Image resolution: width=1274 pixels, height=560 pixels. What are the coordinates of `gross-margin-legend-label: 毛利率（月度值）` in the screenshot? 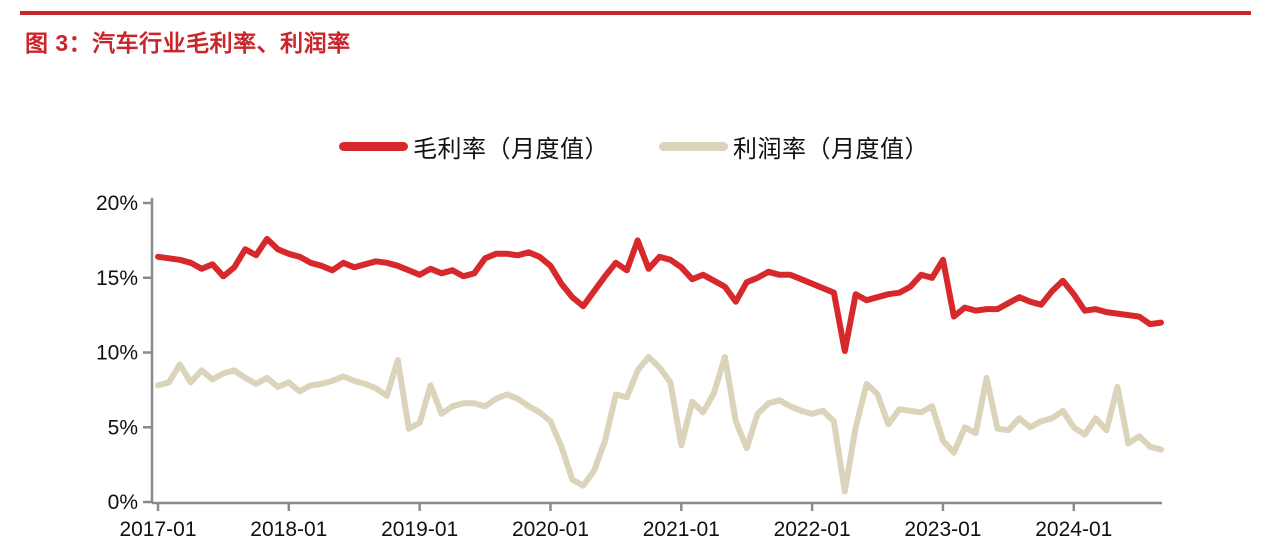 It's located at (511, 149).